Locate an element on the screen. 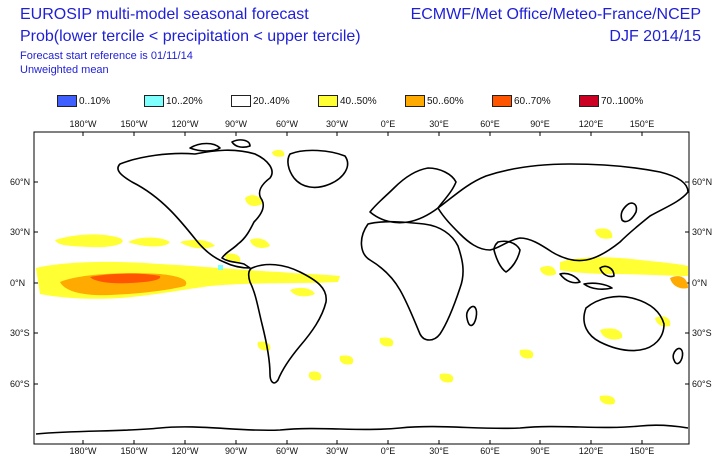  south-america-coast is located at coordinates (287, 323).